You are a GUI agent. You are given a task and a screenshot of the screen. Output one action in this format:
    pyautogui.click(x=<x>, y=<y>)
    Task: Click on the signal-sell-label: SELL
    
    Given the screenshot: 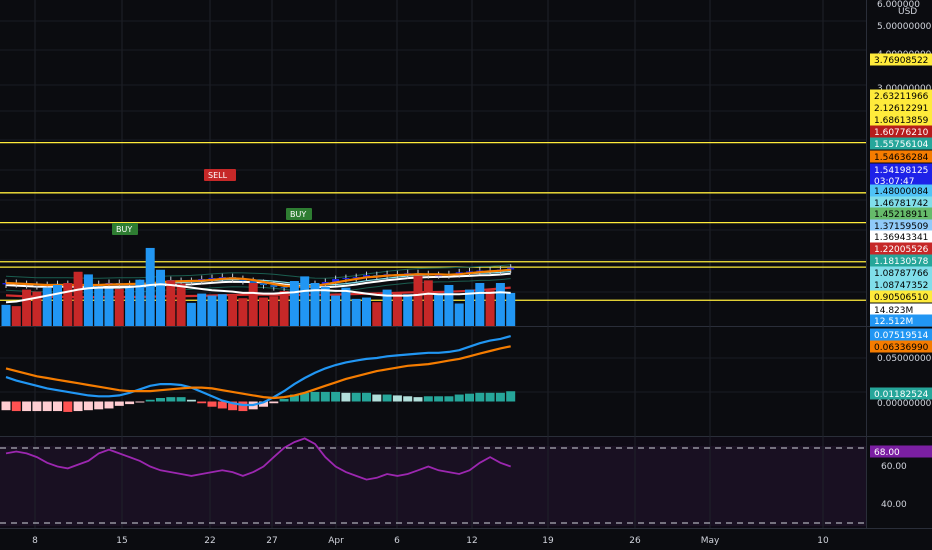 What is the action you would take?
    pyautogui.click(x=218, y=175)
    